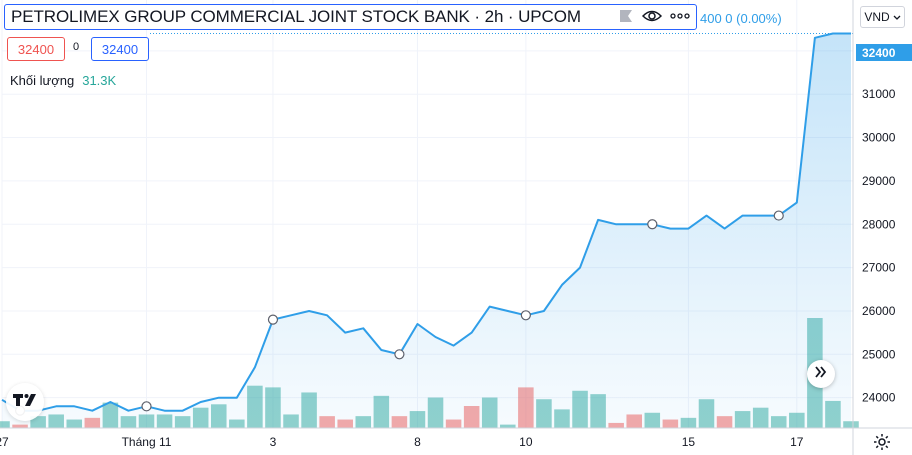 This screenshot has width=912, height=455. I want to click on tradingview-logo-icon, so click(25, 402).